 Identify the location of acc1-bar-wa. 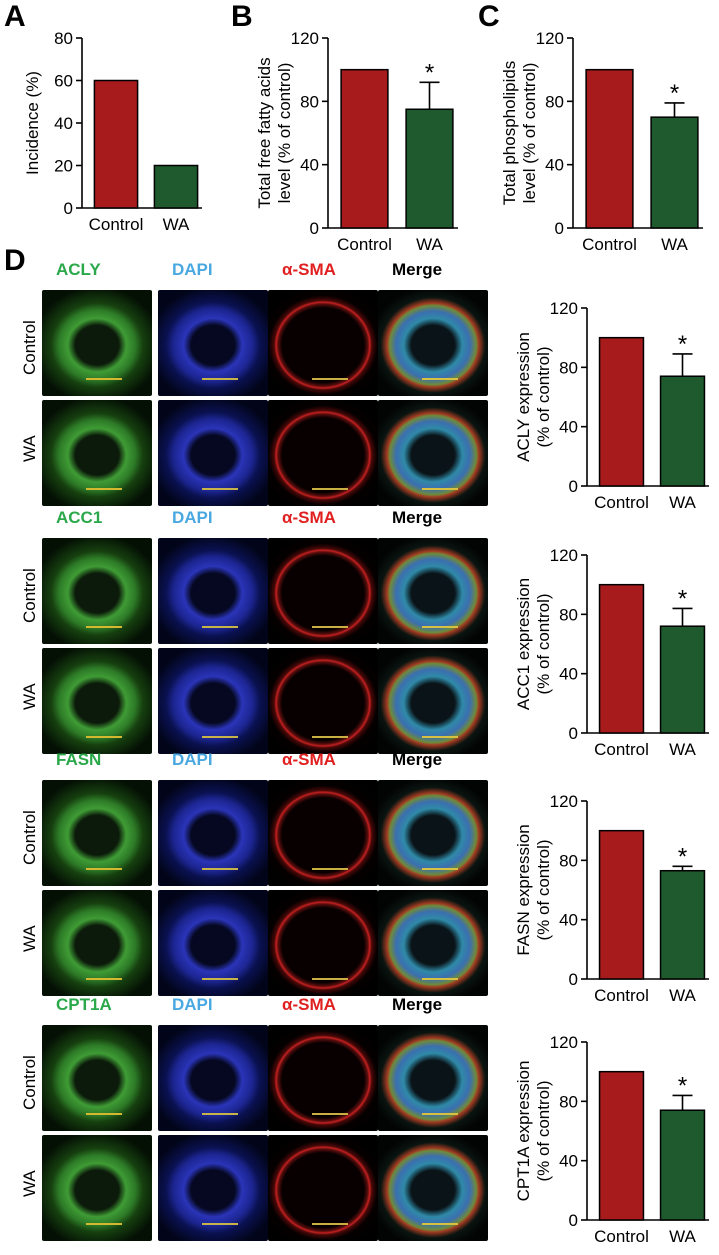
(682, 679).